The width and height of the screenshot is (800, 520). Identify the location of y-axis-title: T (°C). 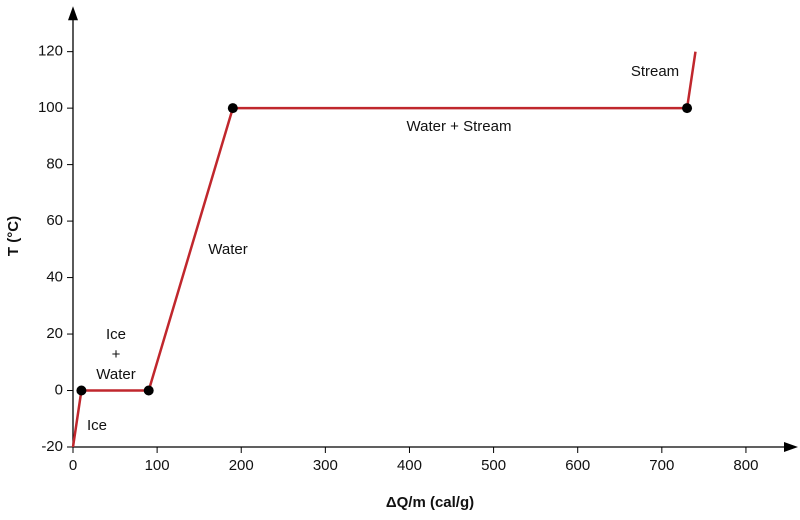
(13, 236).